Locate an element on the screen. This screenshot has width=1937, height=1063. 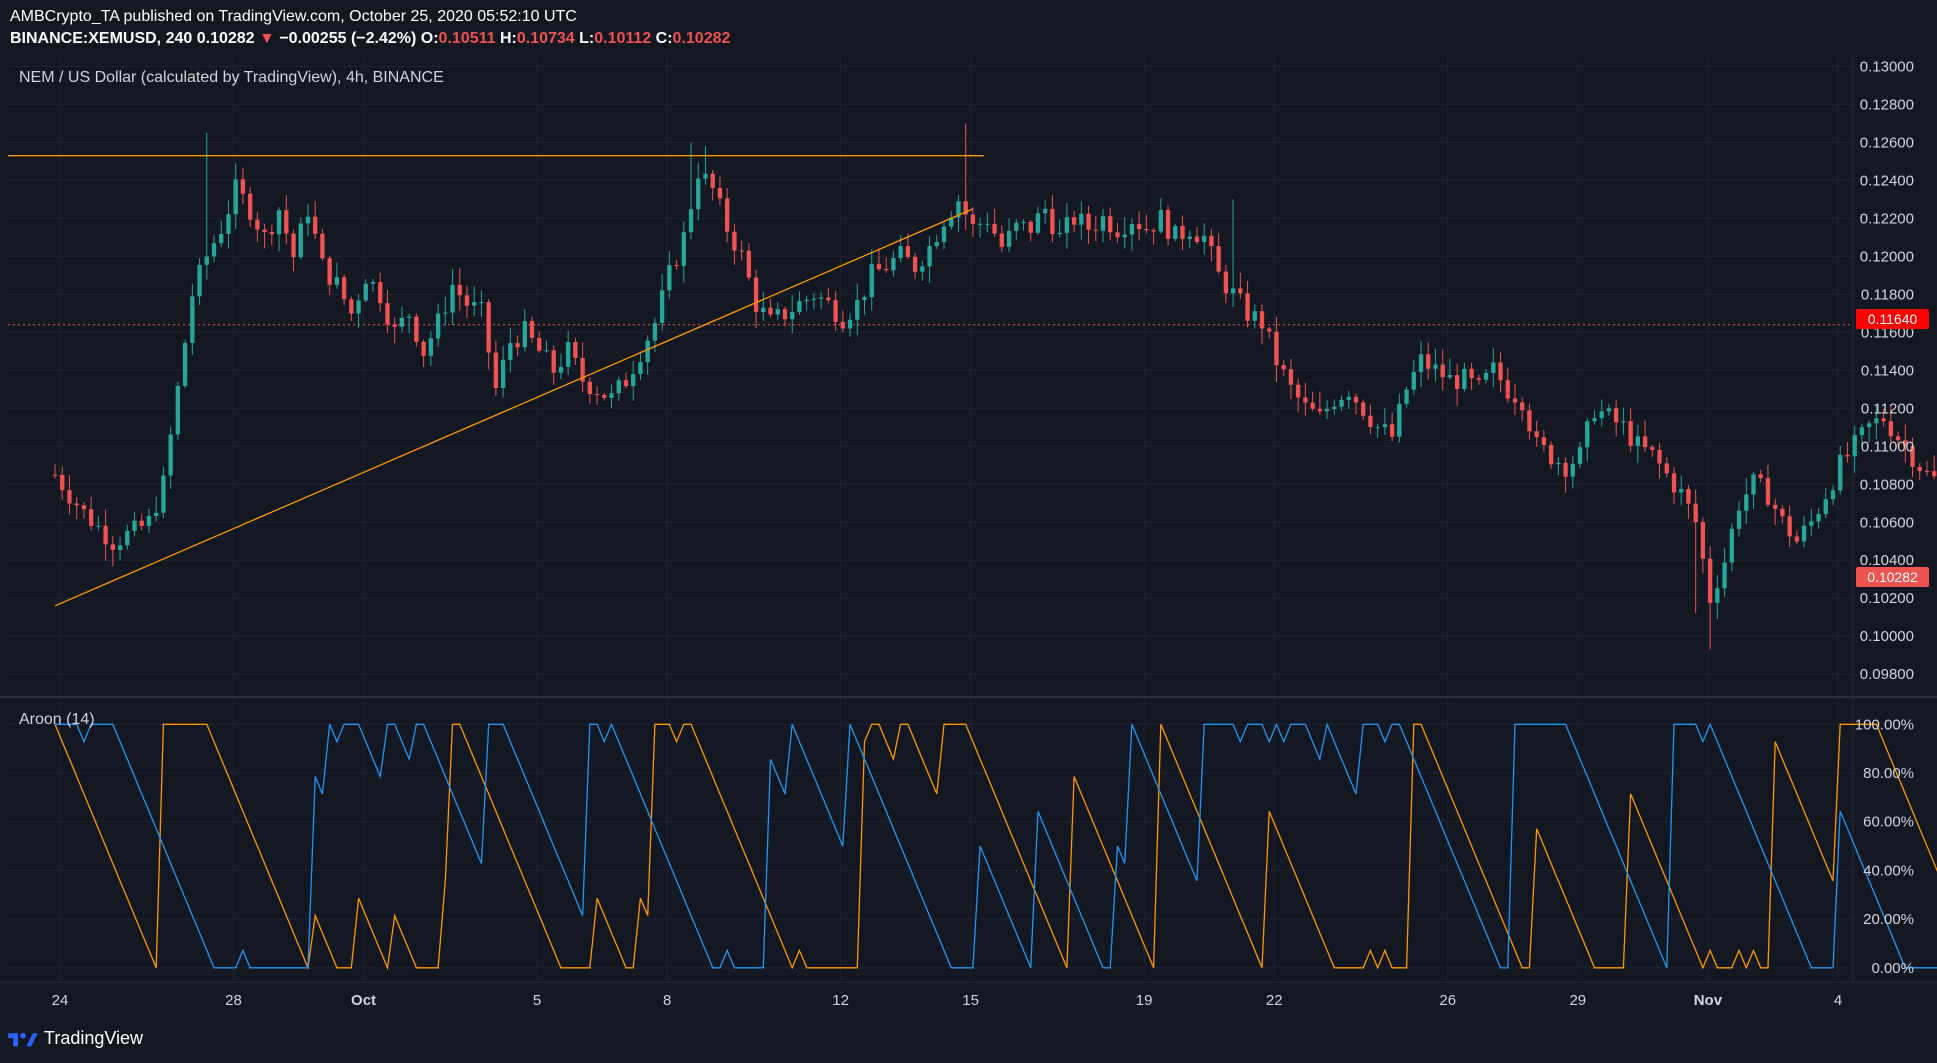
aroon-y-tick-label: 20.00% is located at coordinates (1888, 919).